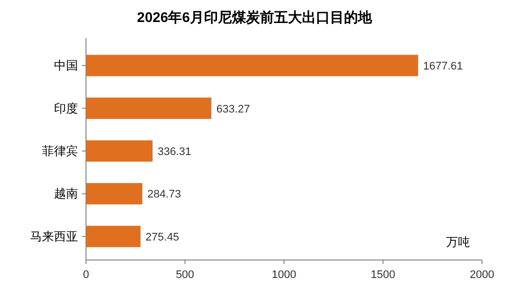 The height and width of the screenshot is (306, 509). I want to click on data-label: 284.73, so click(164, 194).